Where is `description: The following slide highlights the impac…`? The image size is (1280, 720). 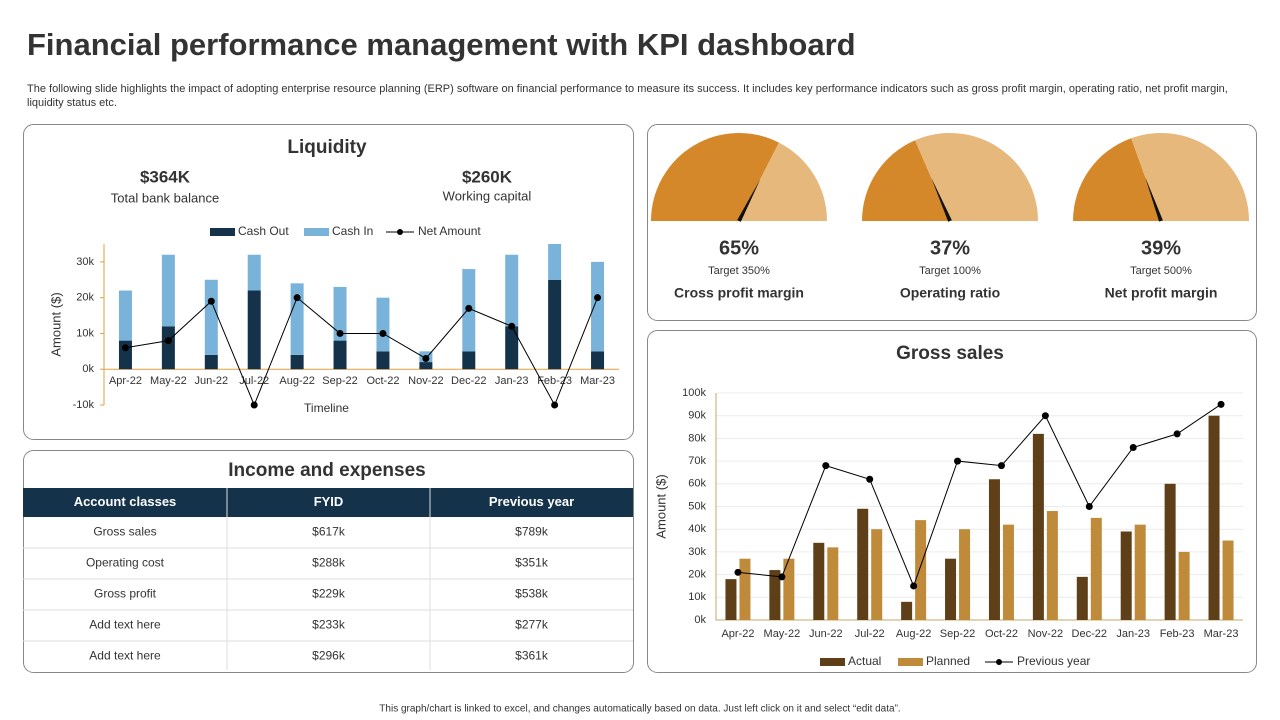 description: The following slide highlights the impac… is located at coordinates (627, 96).